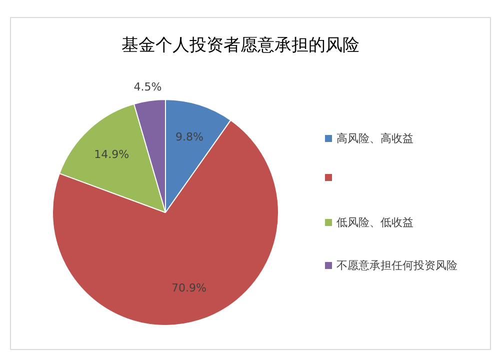  Describe the element at coordinates (148, 87) in the screenshot. I see `data-label: 4.5%` at that location.